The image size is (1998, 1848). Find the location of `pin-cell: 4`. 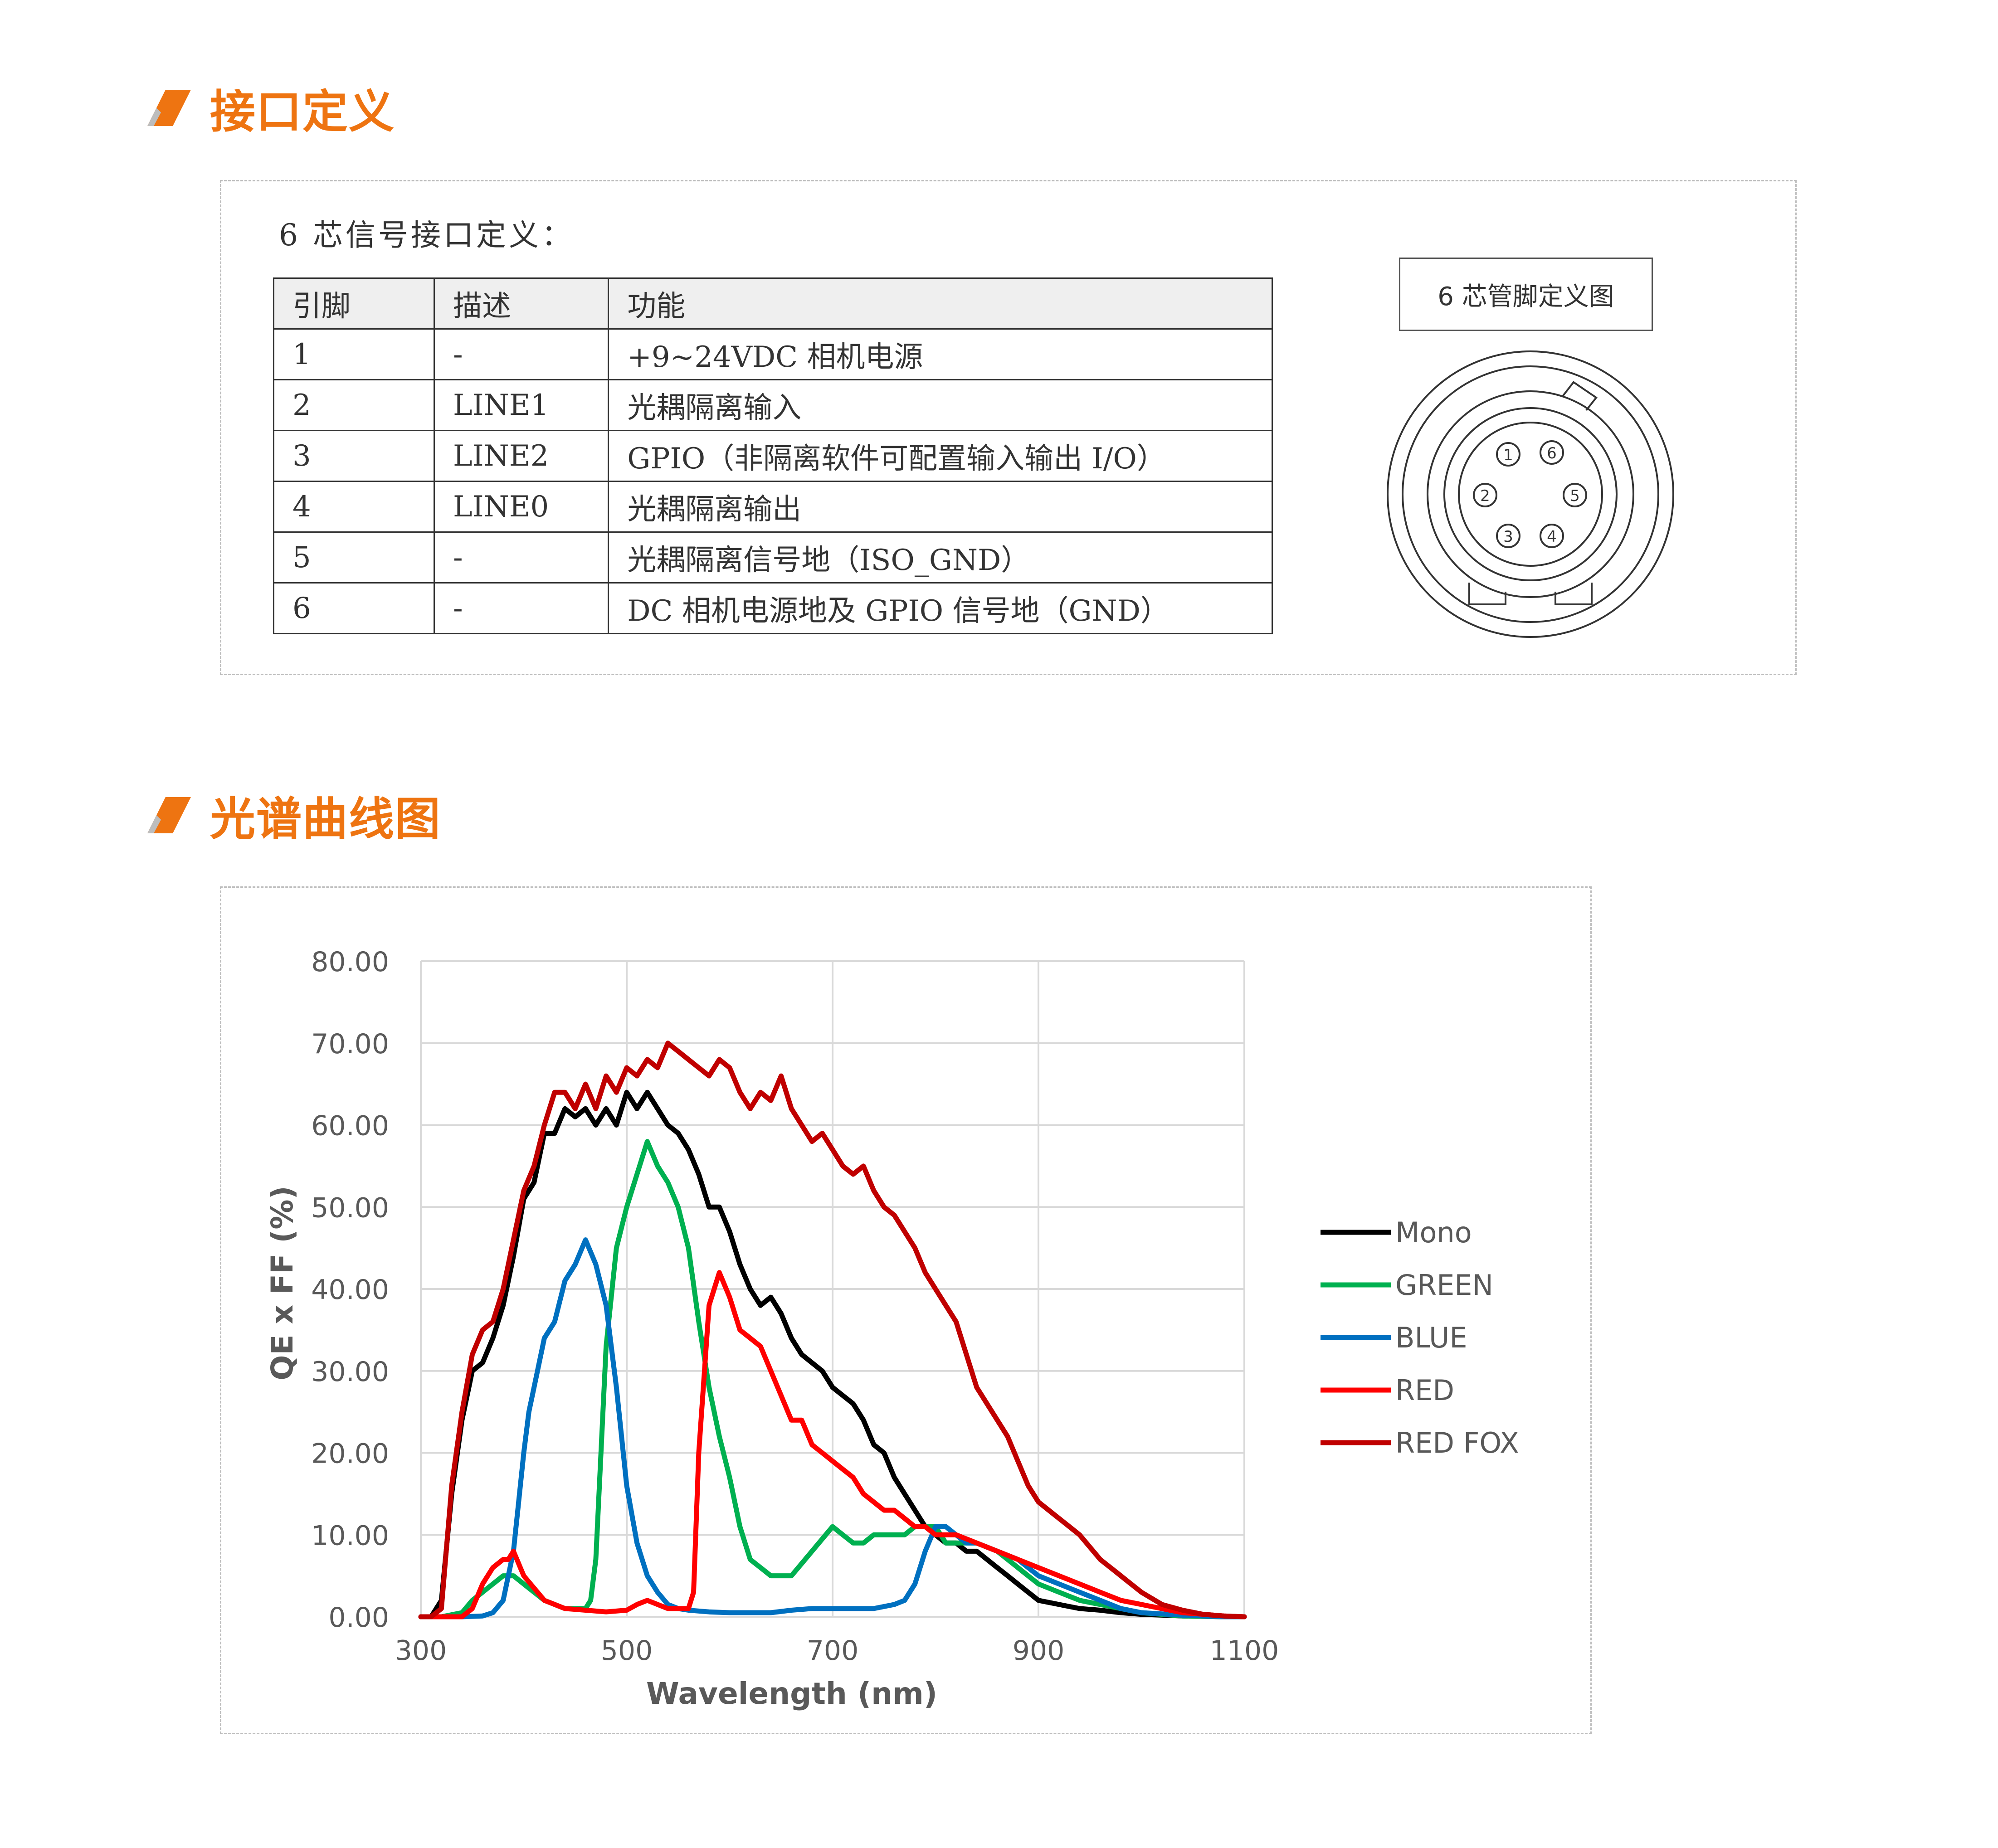

pin-cell: 4 is located at coordinates (354, 507).